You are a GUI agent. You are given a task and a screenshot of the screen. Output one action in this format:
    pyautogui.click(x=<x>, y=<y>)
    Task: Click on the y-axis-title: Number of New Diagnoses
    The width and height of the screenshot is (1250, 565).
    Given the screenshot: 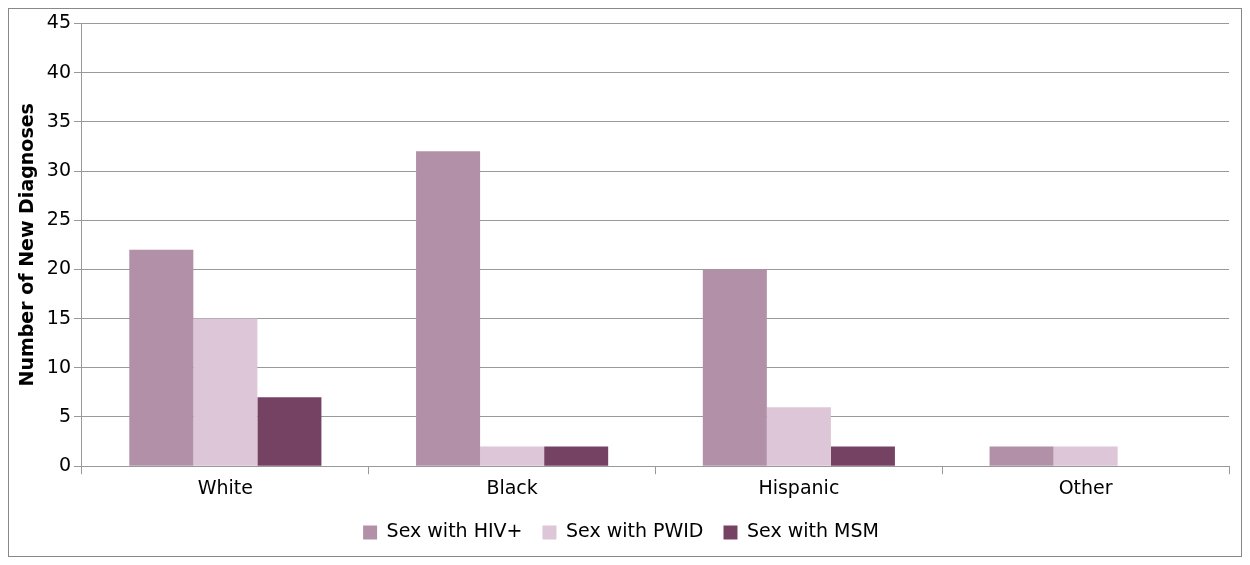 What is the action you would take?
    pyautogui.click(x=26, y=245)
    